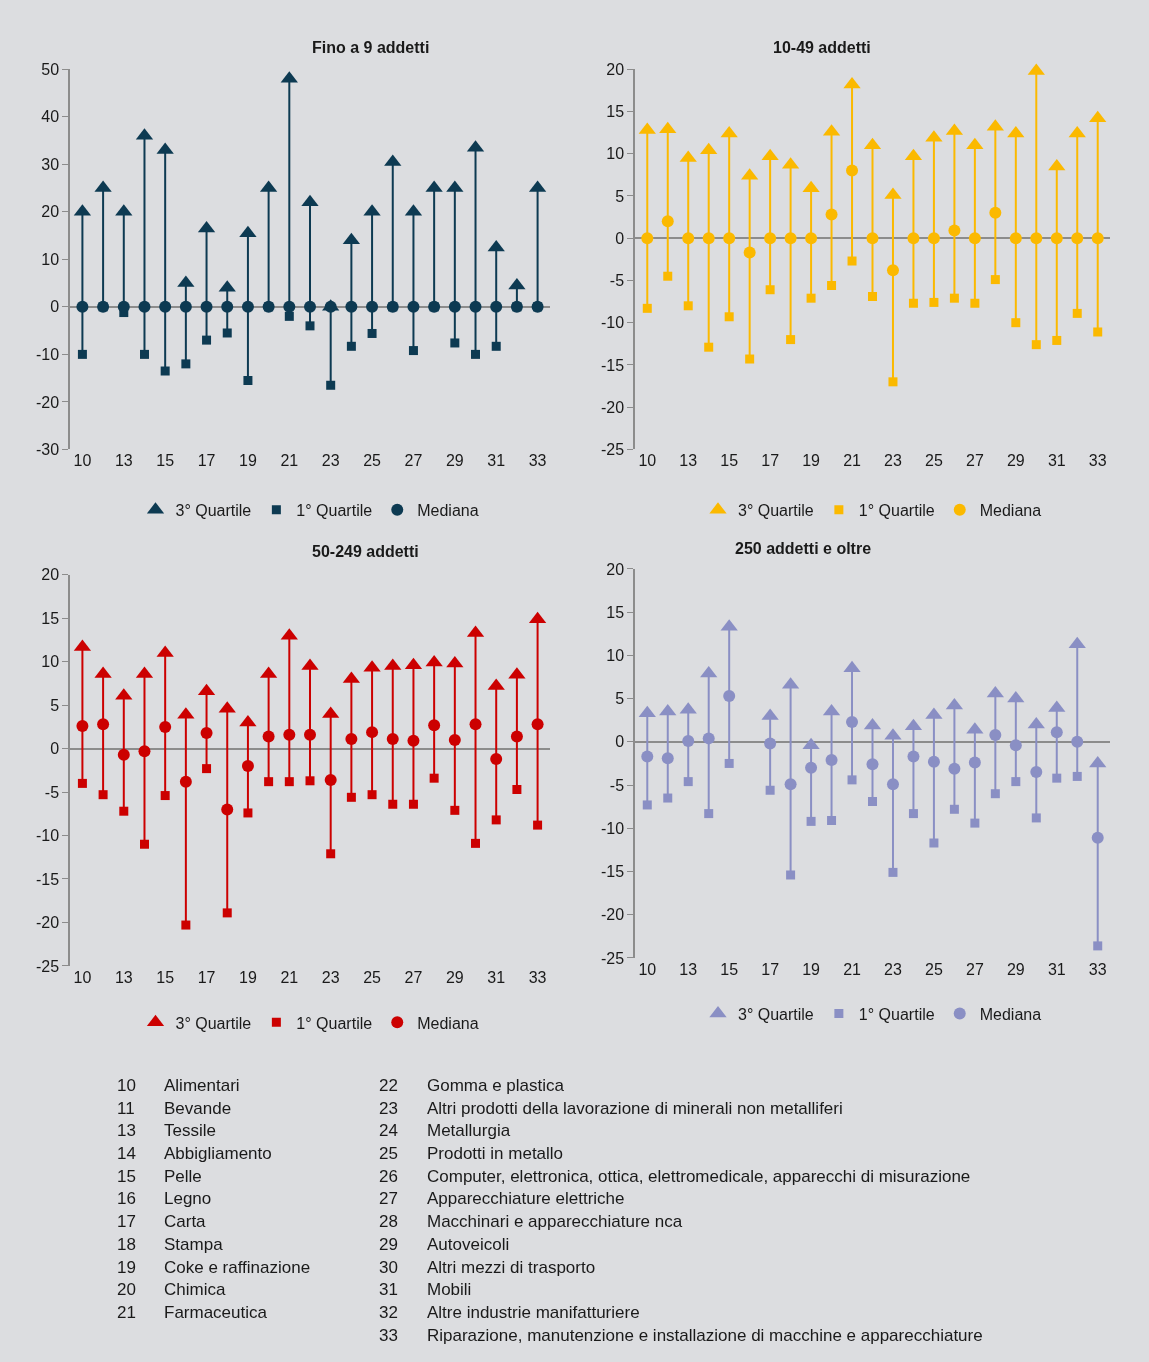  Describe the element at coordinates (372, 977) in the screenshot. I see `x-tick-label: 25` at that location.